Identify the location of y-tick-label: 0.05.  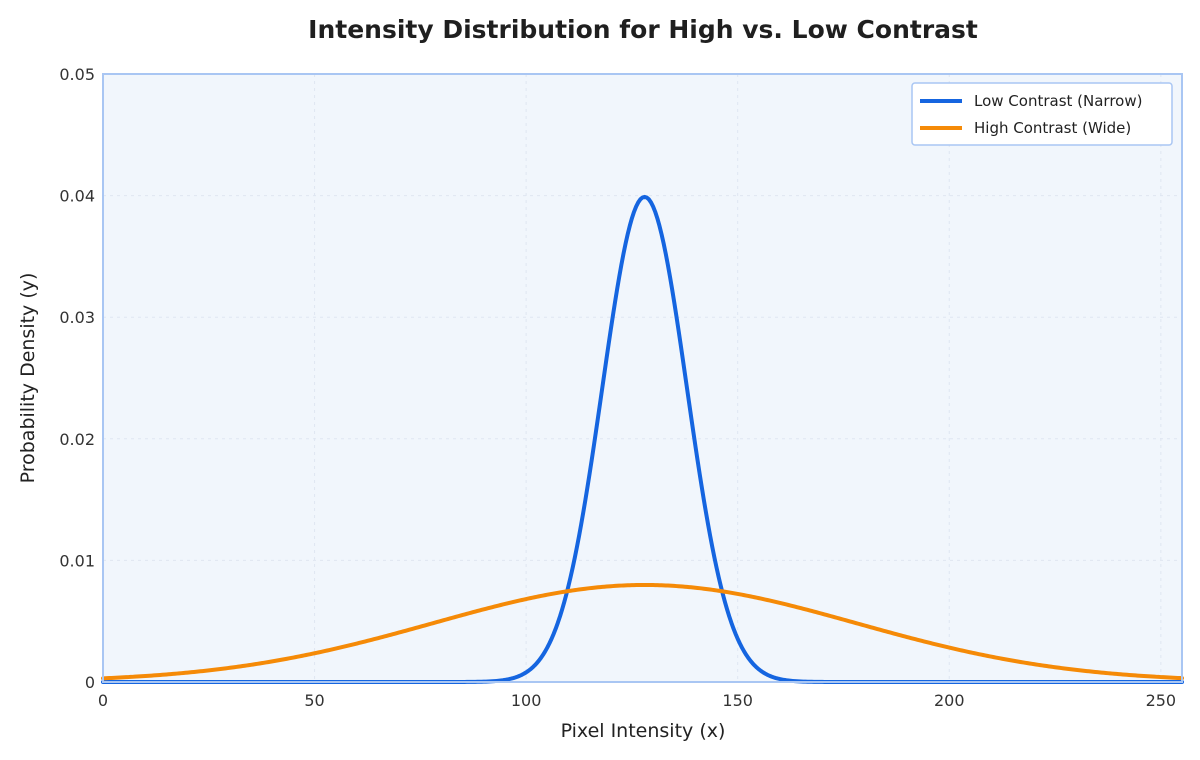
(77, 74).